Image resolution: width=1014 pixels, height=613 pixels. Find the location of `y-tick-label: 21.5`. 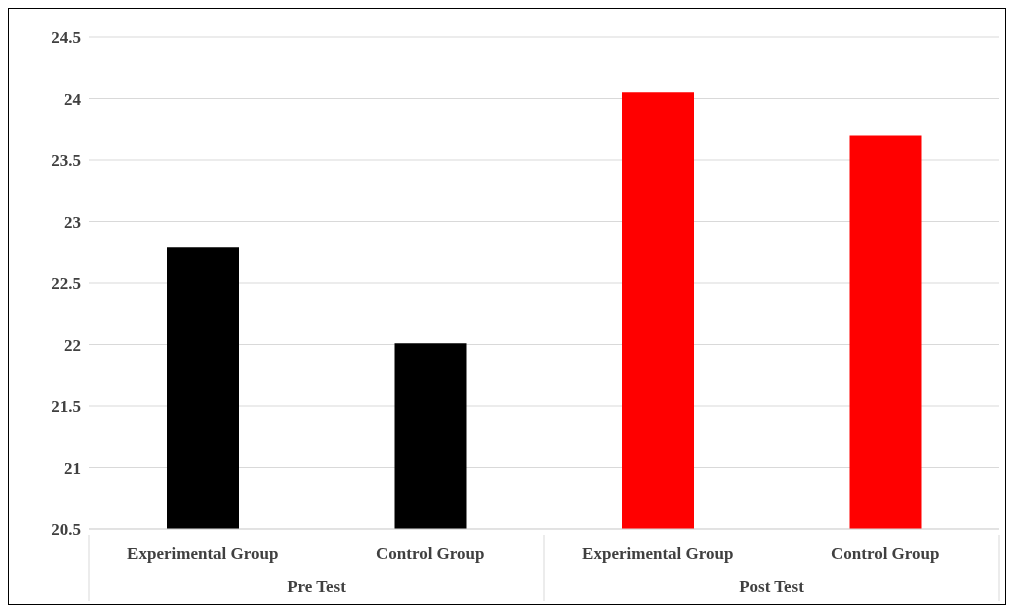

y-tick-label: 21.5 is located at coordinates (66, 407).